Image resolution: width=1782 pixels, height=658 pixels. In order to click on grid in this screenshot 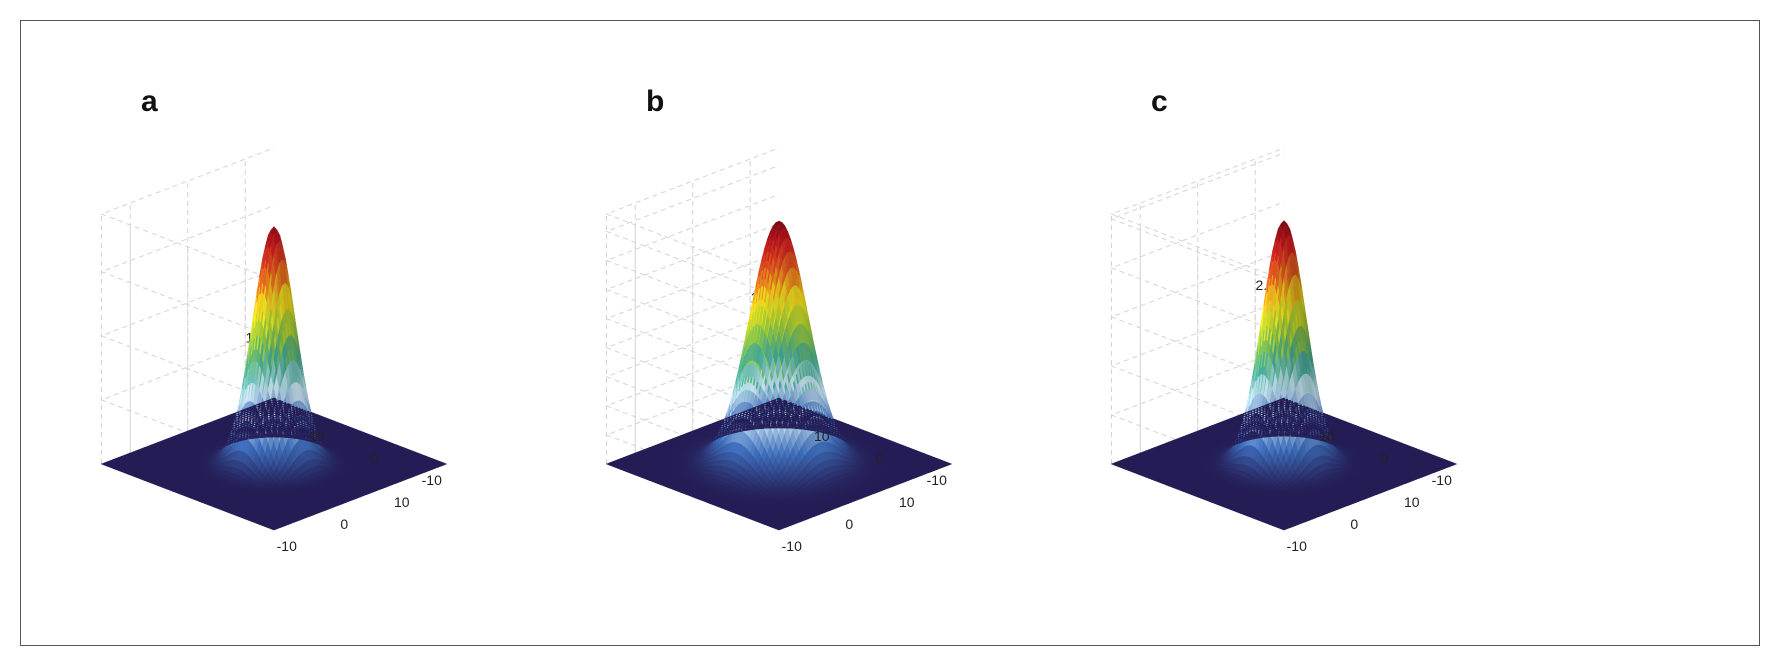, I will do `click(187, 333)`.